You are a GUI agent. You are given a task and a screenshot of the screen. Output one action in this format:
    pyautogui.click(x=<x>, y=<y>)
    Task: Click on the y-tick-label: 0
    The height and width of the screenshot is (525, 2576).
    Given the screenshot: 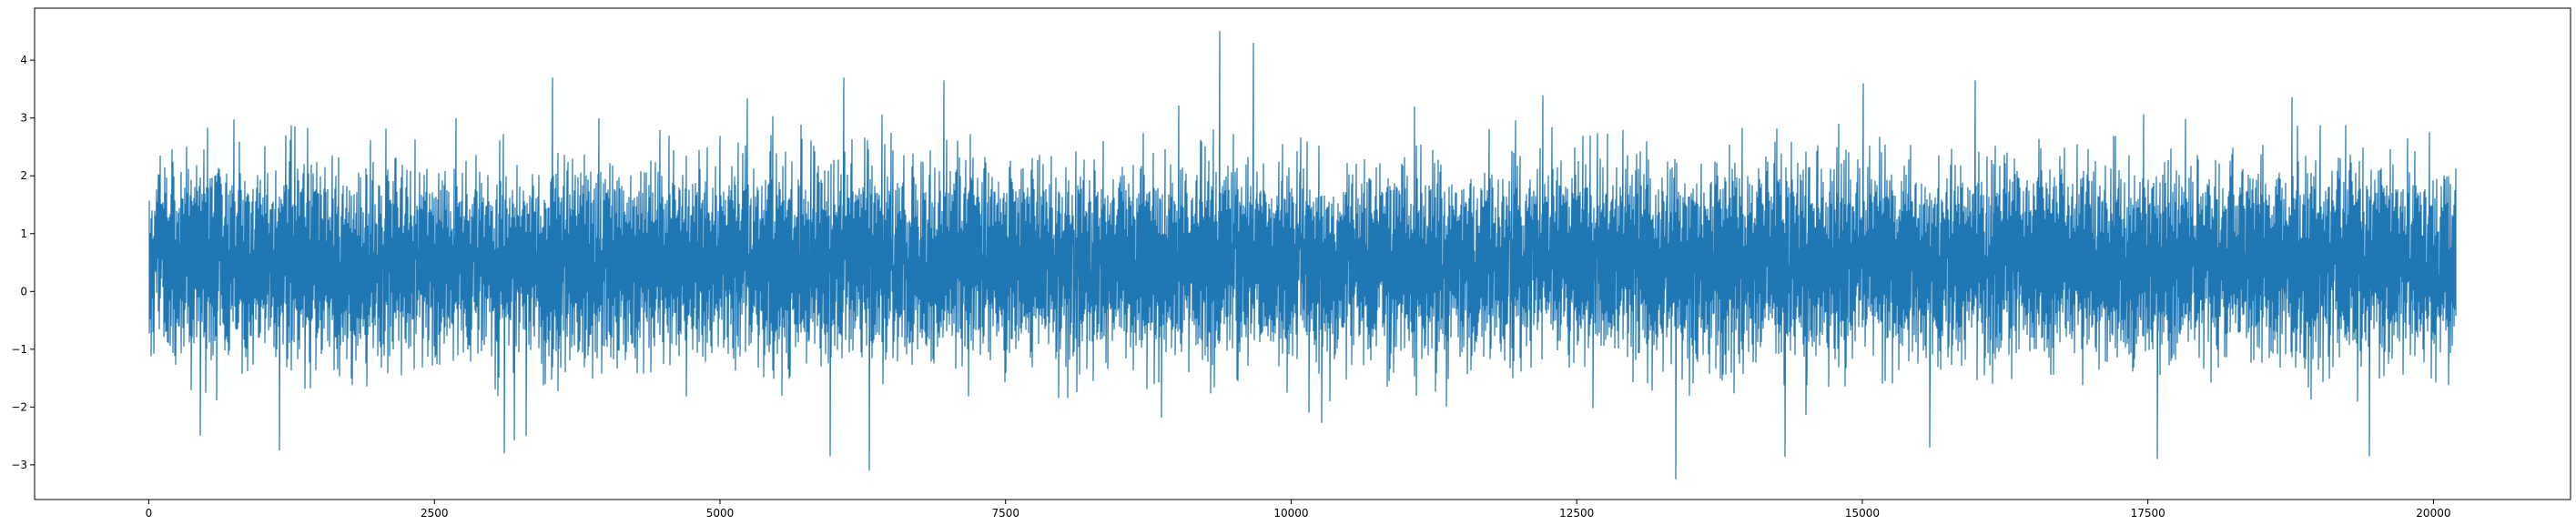 What is the action you would take?
    pyautogui.click(x=23, y=291)
    